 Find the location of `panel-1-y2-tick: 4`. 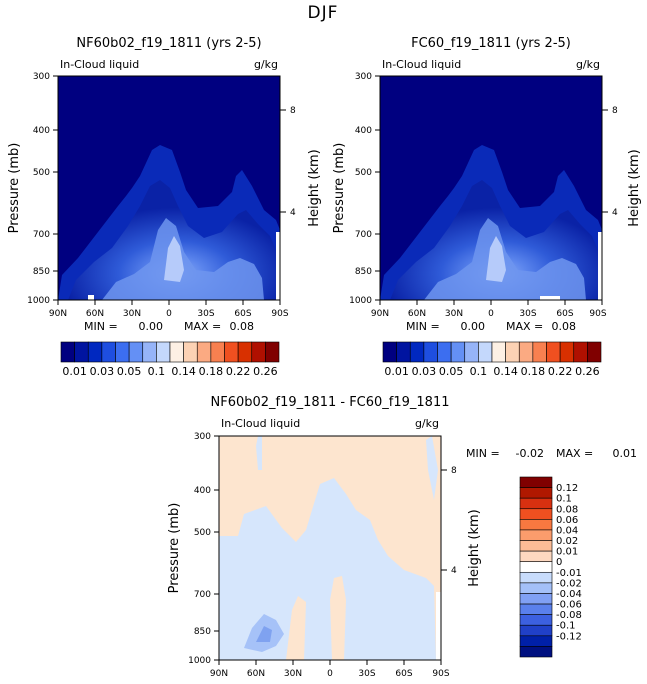

panel-1-y2-tick: 4 is located at coordinates (293, 213).